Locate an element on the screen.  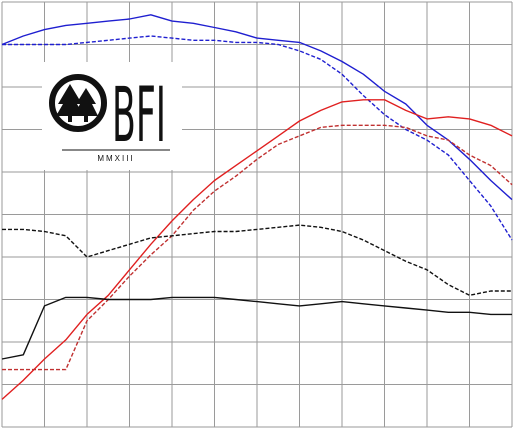
logo: BFI MMXIII is located at coordinates (112, 116).